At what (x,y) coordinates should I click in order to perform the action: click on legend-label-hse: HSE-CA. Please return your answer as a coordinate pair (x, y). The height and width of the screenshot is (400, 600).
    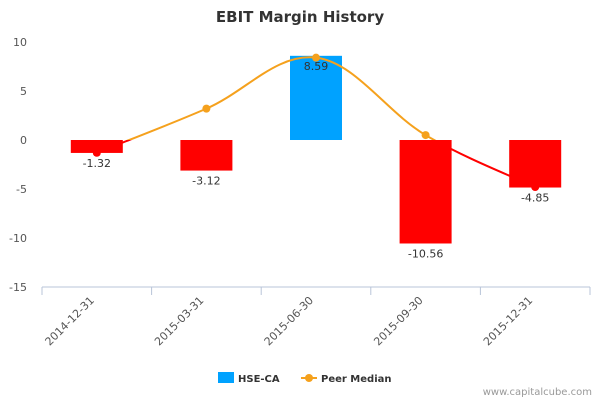
    Looking at the image, I should click on (259, 379).